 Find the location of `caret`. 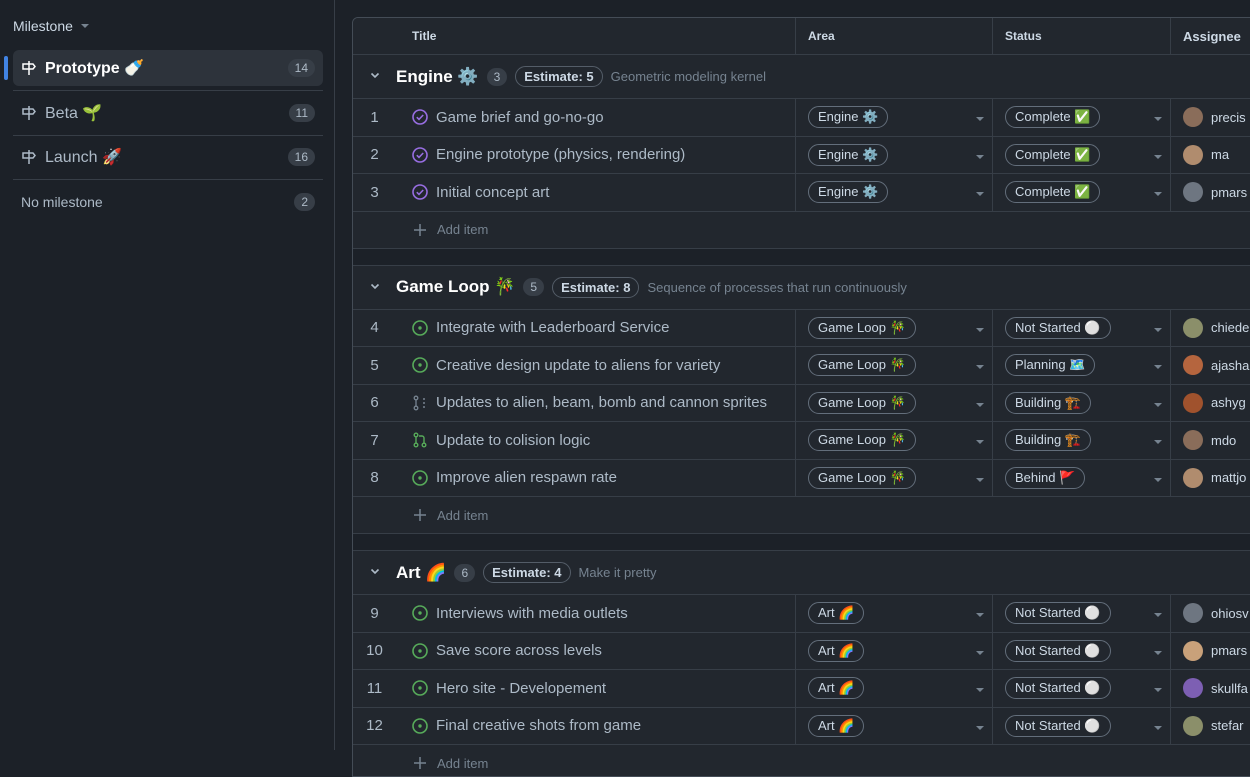

caret is located at coordinates (85, 28).